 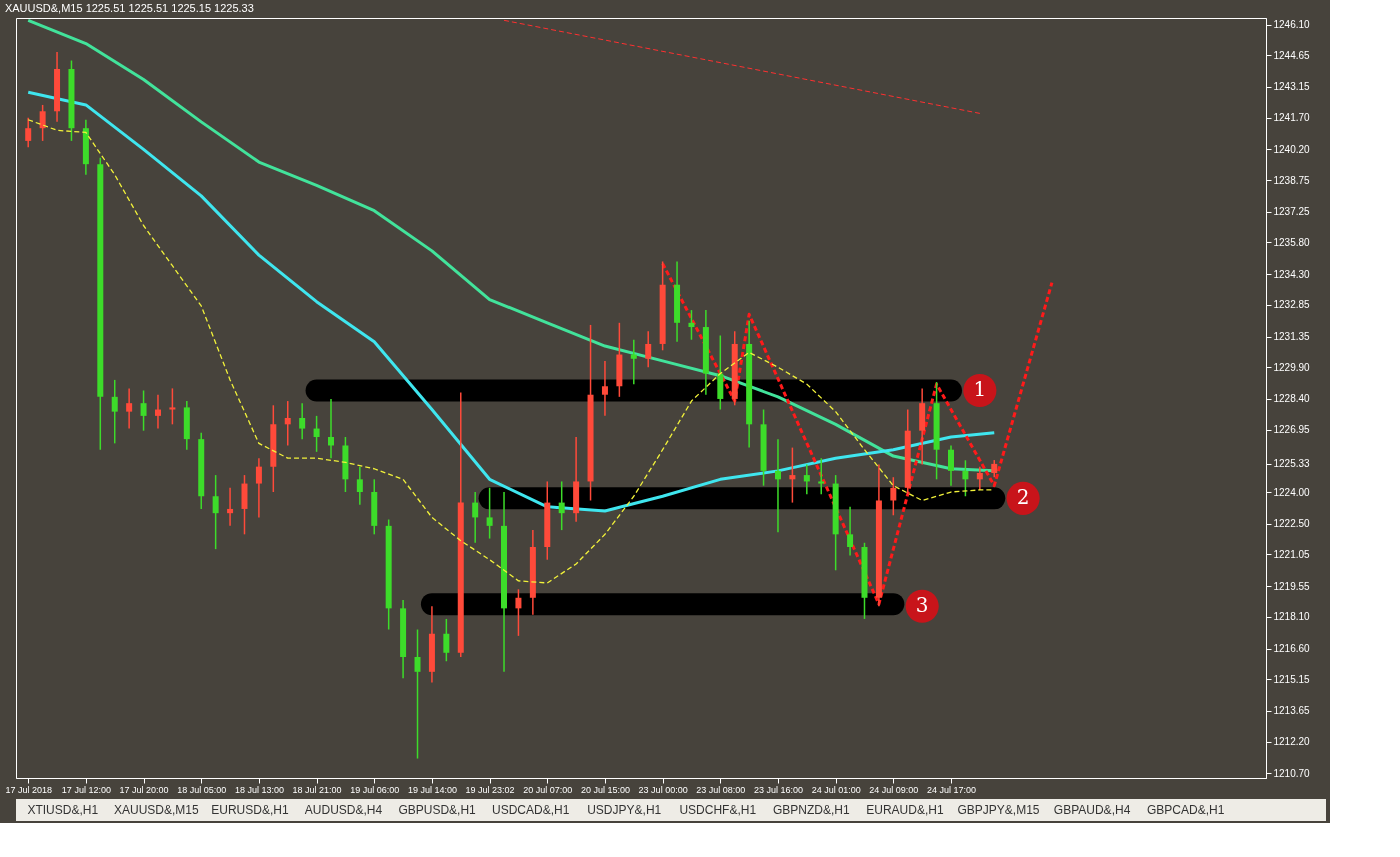 What do you see at coordinates (1292, 711) in the screenshot?
I see `y-tick-label: 1213.65` at bounding box center [1292, 711].